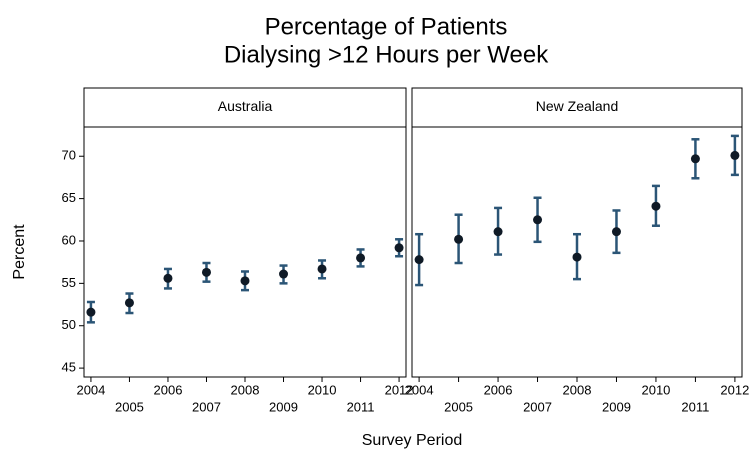  Describe the element at coordinates (245, 106) in the screenshot. I see `panel-title: Australia` at that location.